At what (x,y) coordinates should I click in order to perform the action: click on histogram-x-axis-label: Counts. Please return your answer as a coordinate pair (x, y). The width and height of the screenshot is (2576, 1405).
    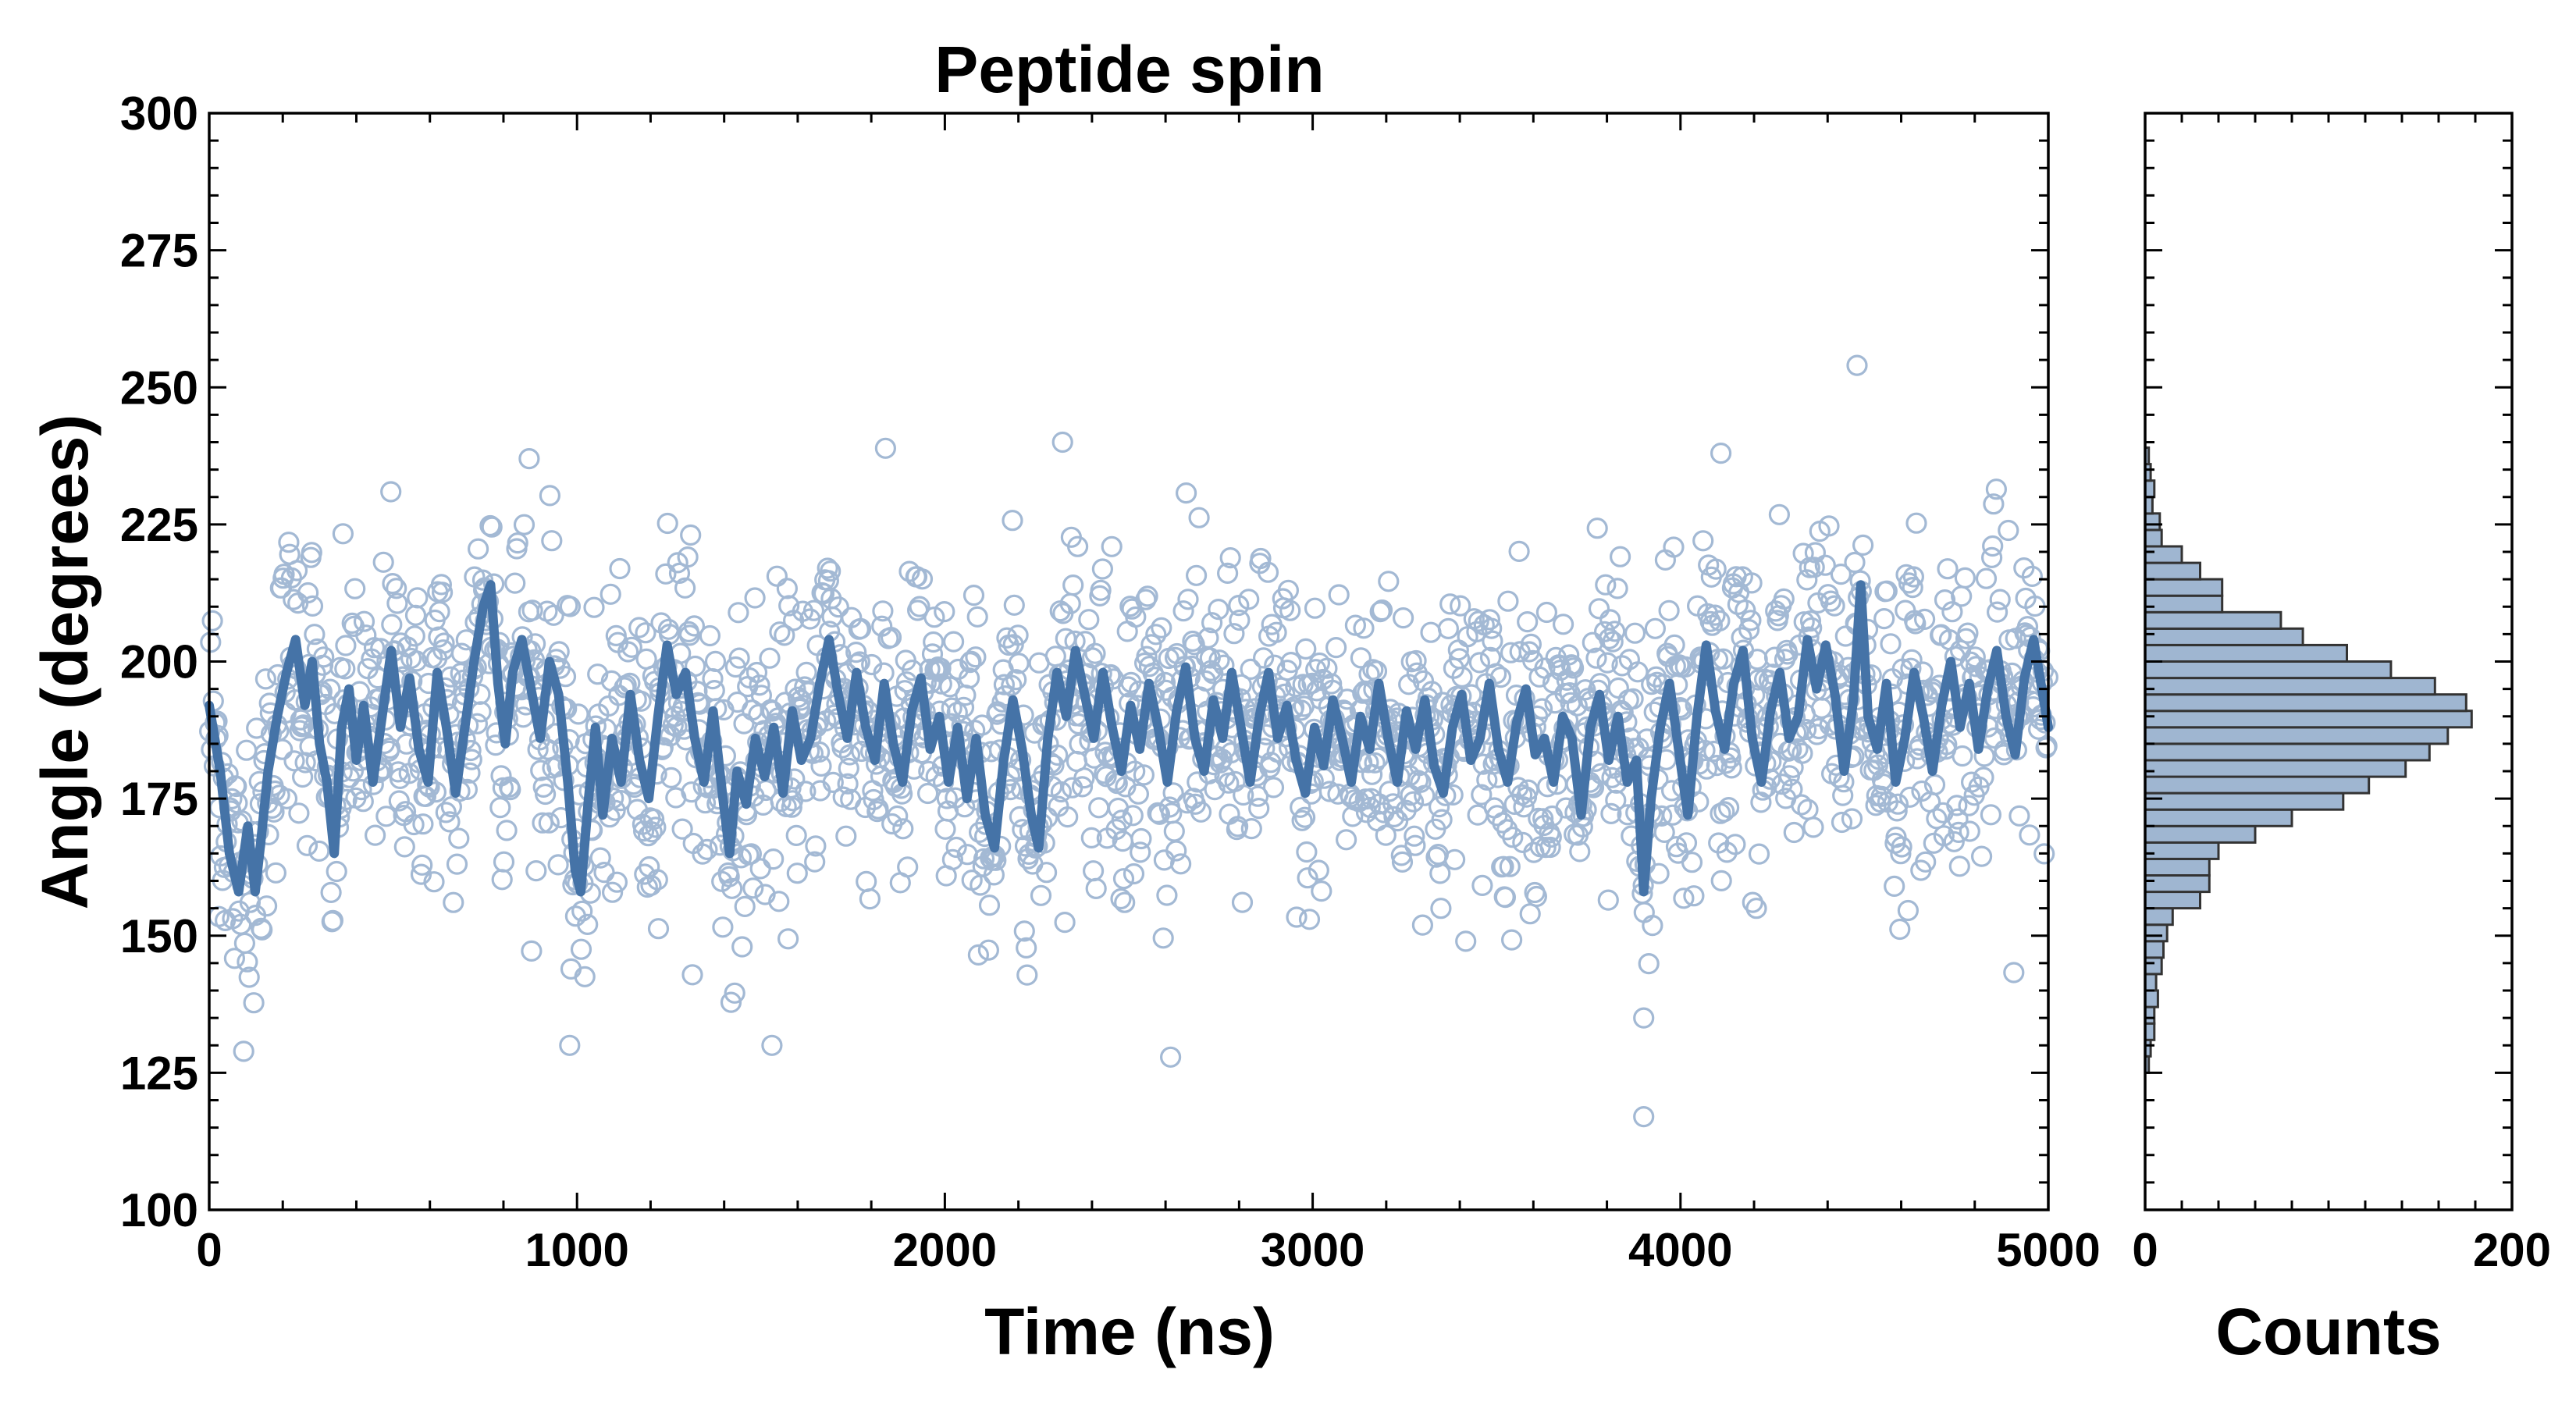
    Looking at the image, I should click on (2328, 1332).